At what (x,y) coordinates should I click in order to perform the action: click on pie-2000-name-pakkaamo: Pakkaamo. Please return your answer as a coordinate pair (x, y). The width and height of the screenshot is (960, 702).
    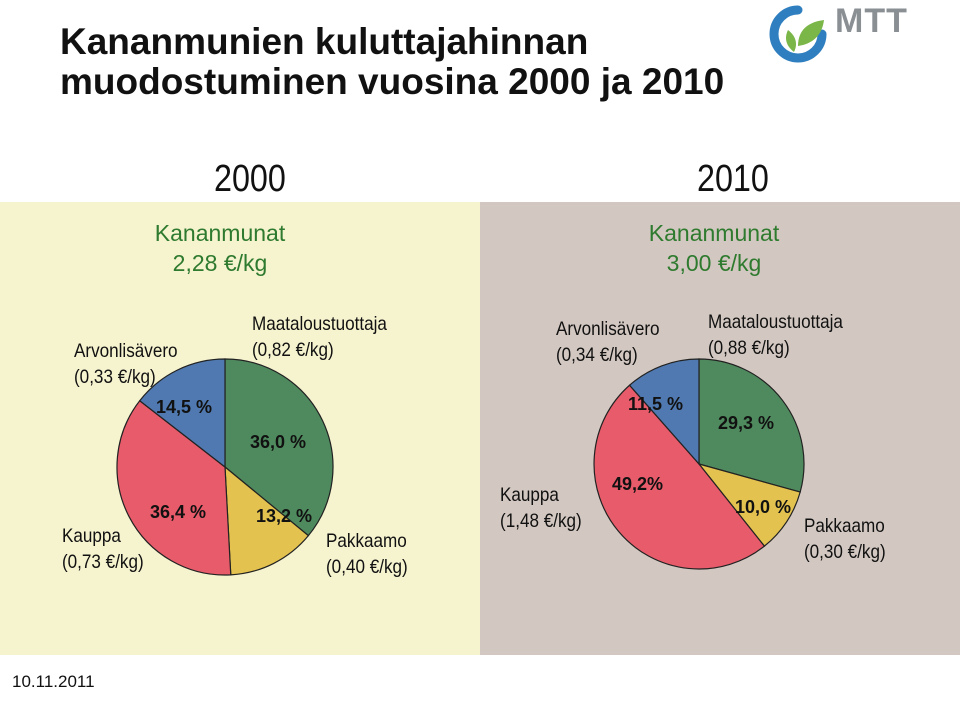
    Looking at the image, I should click on (366, 540).